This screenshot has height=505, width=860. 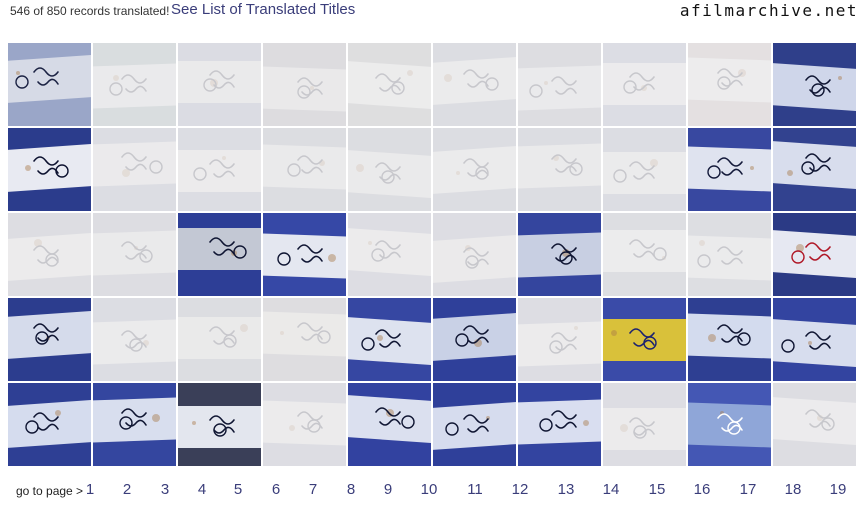 What do you see at coordinates (351, 489) in the screenshot?
I see `page-link: 8` at bounding box center [351, 489].